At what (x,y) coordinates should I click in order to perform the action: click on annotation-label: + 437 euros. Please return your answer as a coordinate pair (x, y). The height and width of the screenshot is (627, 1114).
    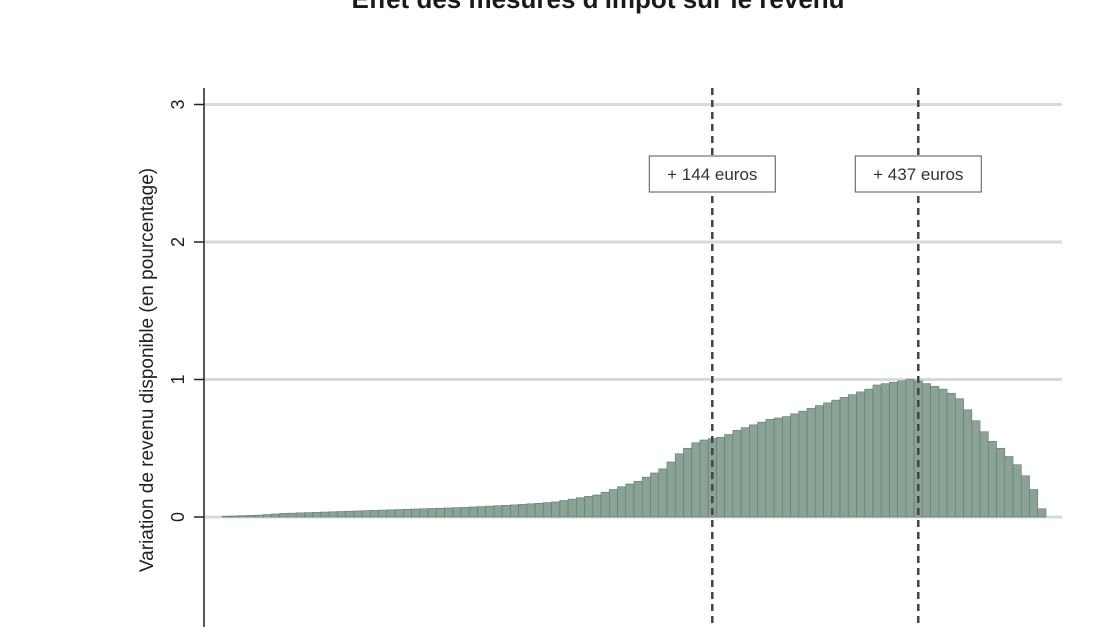
    Looking at the image, I should click on (918, 174).